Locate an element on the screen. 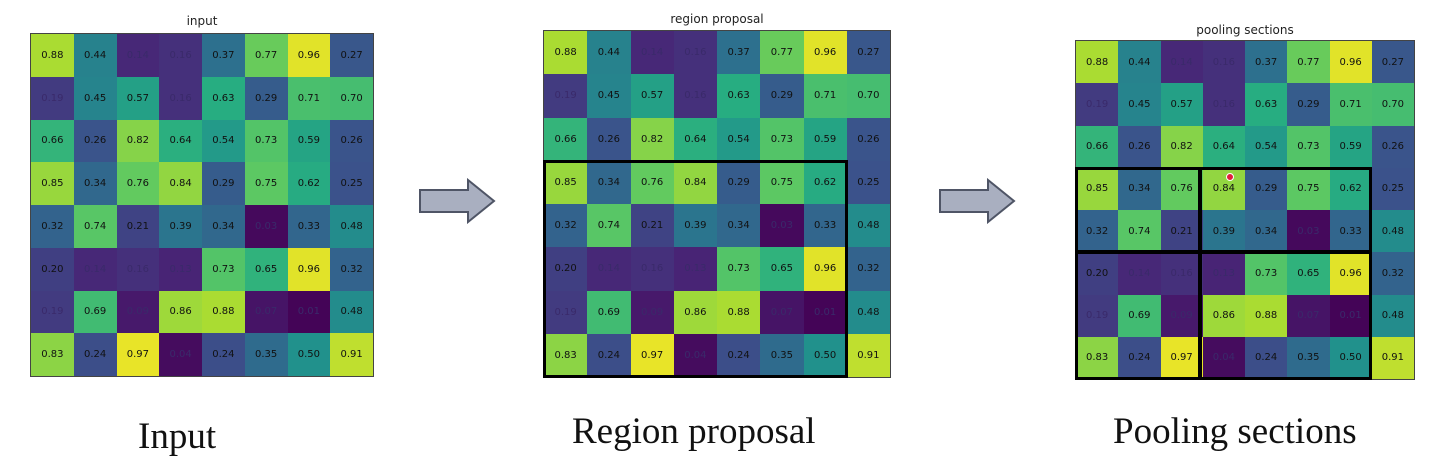 This screenshot has width=1447, height=469. matrix-cell: 0.25 is located at coordinates (1392, 188).